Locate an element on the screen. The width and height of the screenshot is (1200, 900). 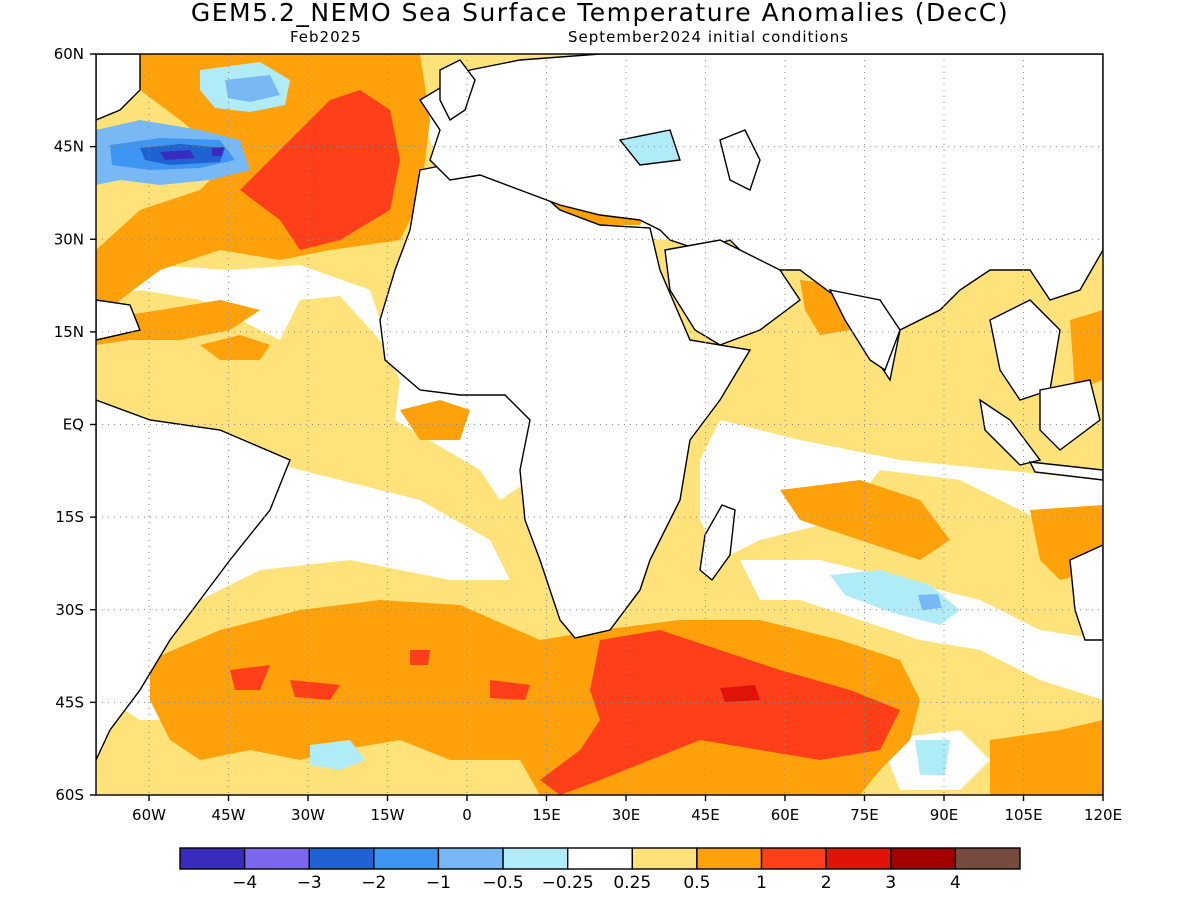
colorbar-label: −2 is located at coordinates (373, 883).